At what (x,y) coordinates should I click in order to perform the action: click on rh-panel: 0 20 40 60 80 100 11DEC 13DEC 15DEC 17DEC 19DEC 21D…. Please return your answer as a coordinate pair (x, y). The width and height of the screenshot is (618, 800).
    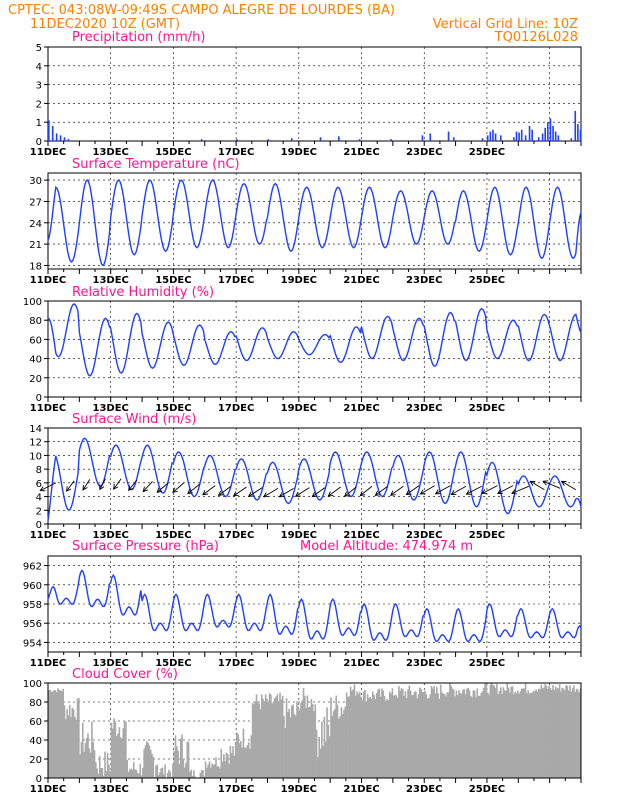
    Looking at the image, I should click on (302, 355).